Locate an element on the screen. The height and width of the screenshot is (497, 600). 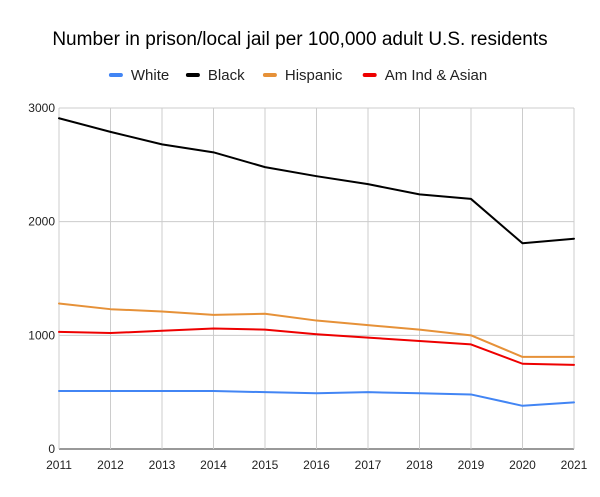
legend-label: Black is located at coordinates (226, 75).